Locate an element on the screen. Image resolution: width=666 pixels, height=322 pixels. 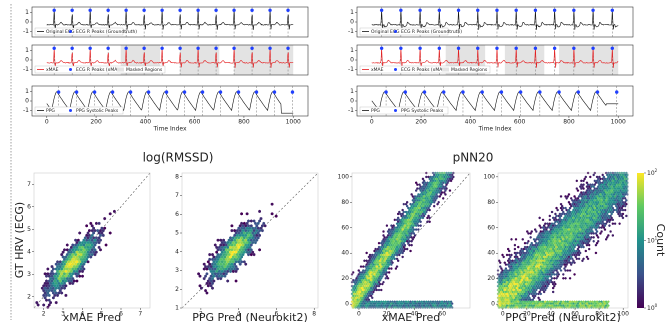
peak-marker is located at coordinates (381, 48).